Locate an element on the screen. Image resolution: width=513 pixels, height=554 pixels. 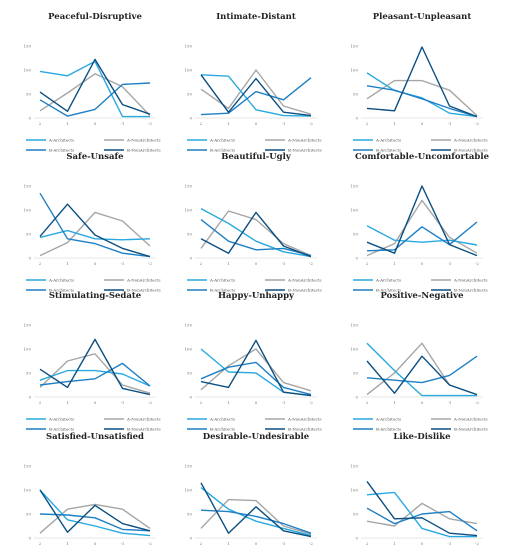
panel-title: Peaceful-Disruptive is located at coordinates (95, 17).